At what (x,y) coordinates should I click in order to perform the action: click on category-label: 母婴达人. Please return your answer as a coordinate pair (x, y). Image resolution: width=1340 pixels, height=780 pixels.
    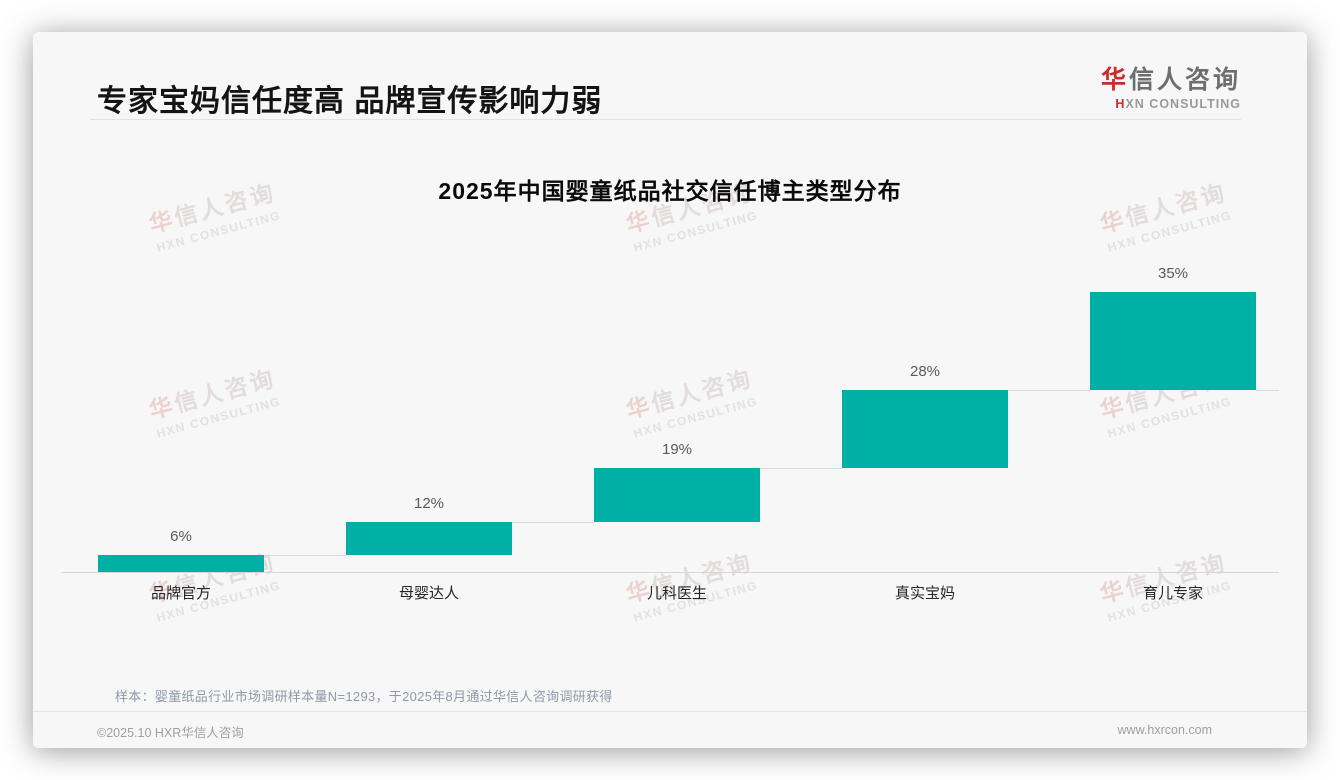
    Looking at the image, I should click on (428, 593).